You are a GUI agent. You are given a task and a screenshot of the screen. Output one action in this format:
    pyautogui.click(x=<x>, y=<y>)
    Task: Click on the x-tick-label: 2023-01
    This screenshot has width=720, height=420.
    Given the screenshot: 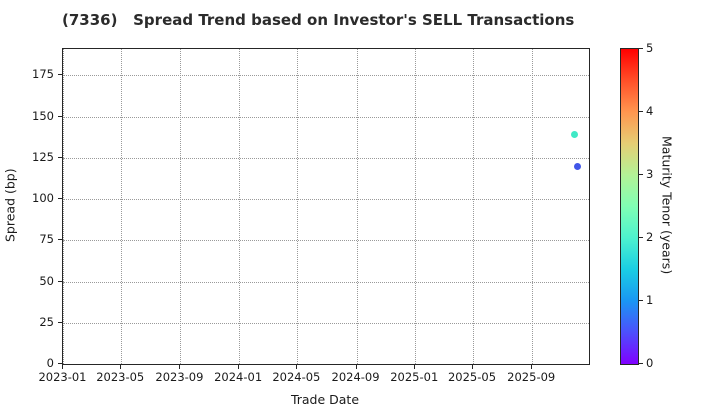 What is the action you would take?
    pyautogui.click(x=62, y=377)
    